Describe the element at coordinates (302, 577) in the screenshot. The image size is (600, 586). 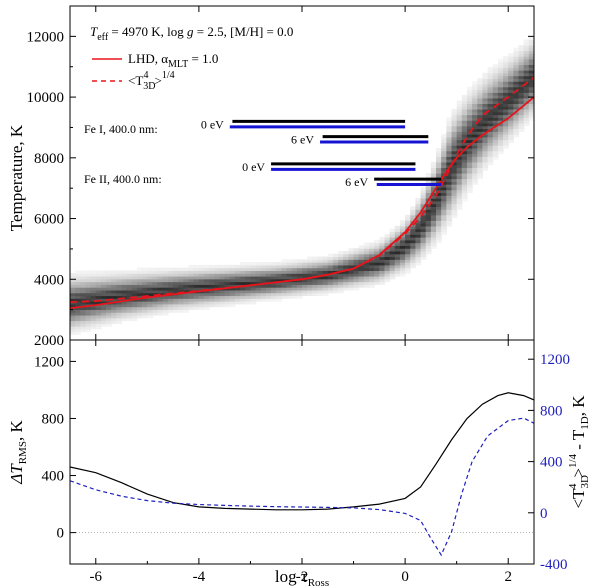
I see `x-tick-label: -2` at that location.